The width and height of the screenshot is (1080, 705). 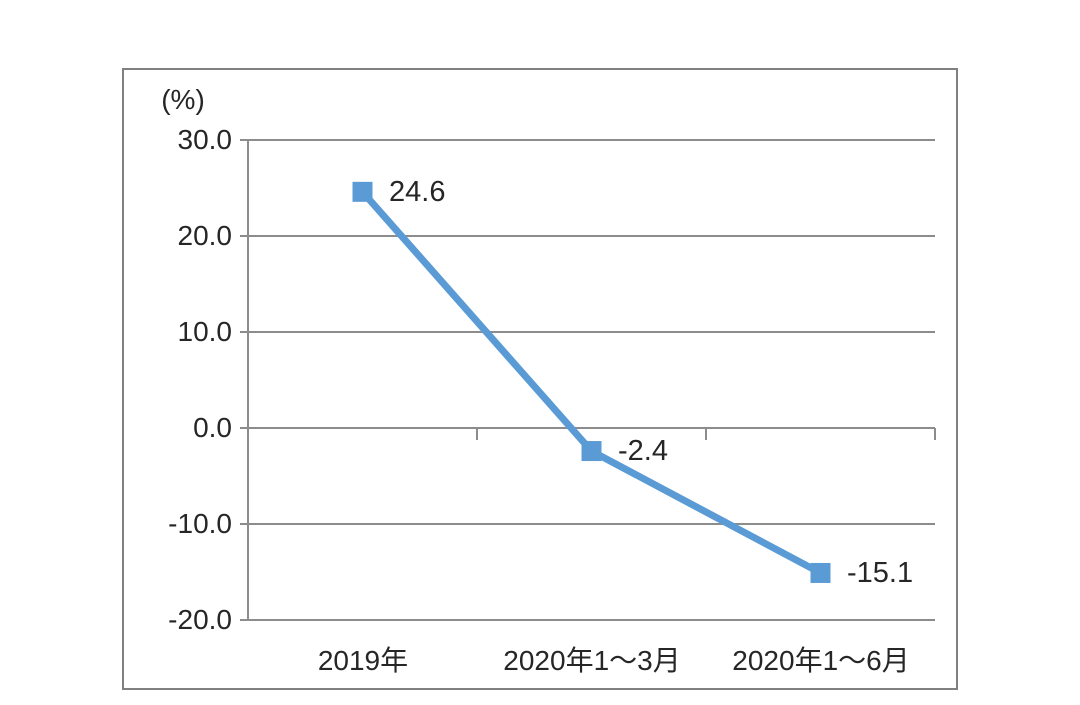 I want to click on y-axis-tick-label: 0.0, so click(x=212, y=427).